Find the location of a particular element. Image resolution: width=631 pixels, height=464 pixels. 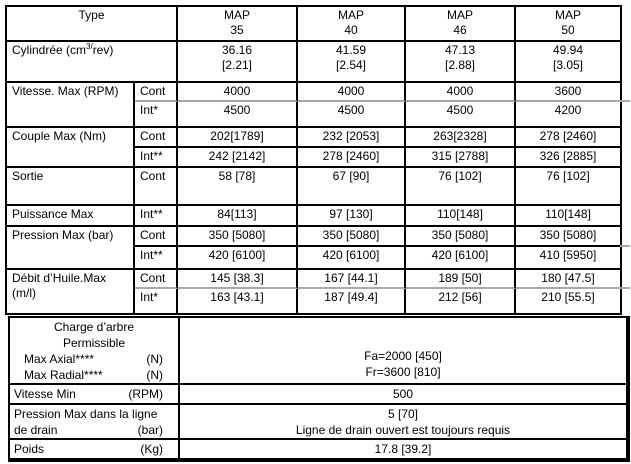

drain-label-line1: Pression Max dans la ligne is located at coordinates (86, 414).